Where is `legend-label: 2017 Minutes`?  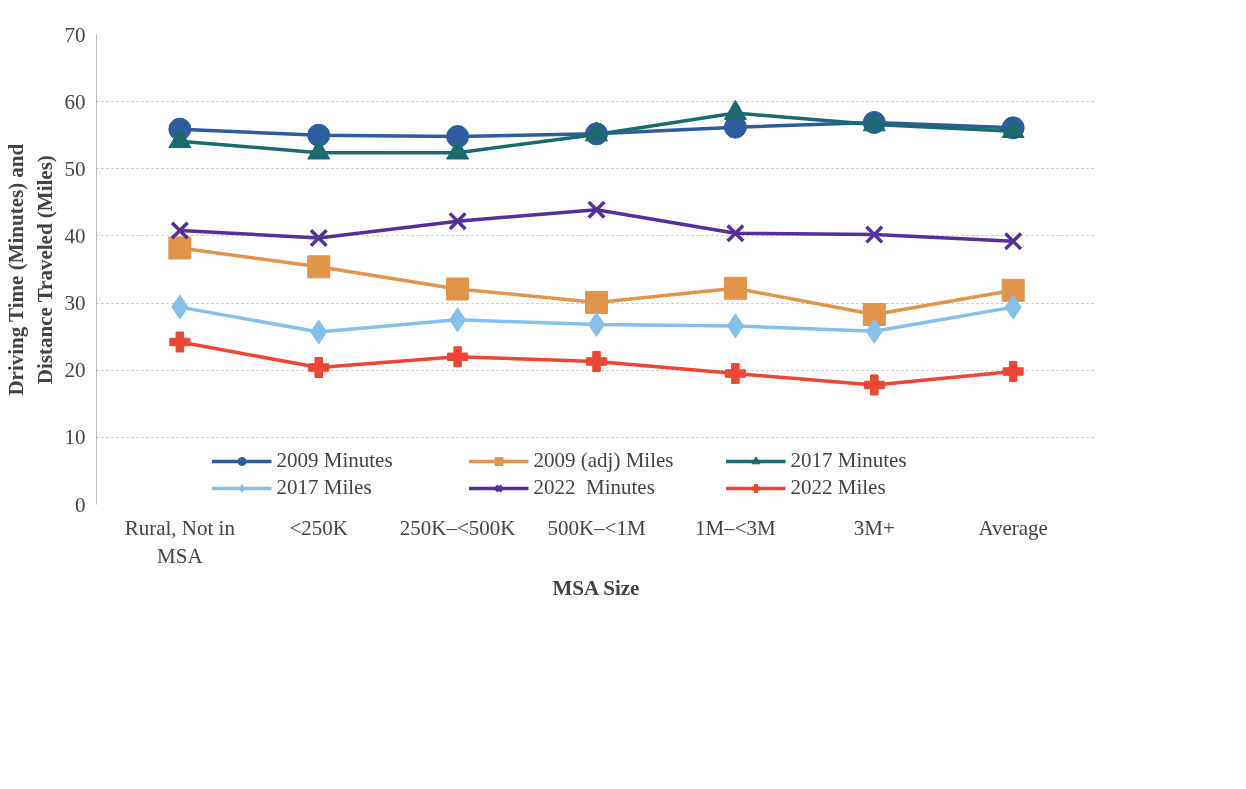
legend-label: 2017 Minutes is located at coordinates (849, 460).